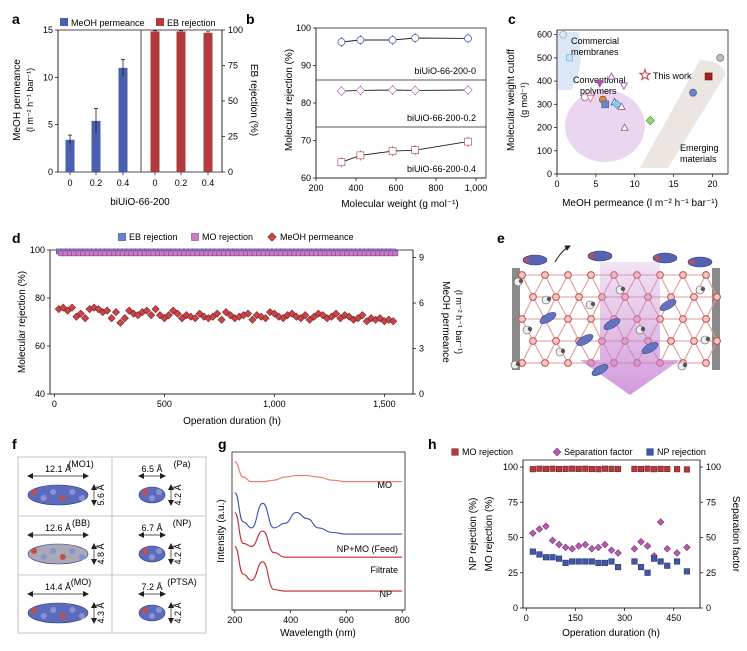 Image resolution: width=747 pixels, height=651 pixels. Describe the element at coordinates (549, 174) in the screenshot. I see `y-tick-label: 0` at that location.